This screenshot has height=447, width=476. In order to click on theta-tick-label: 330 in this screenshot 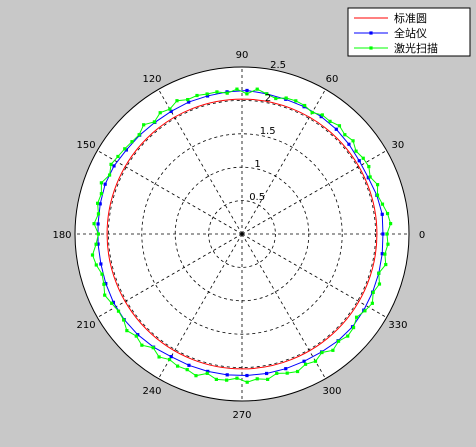, I will do `click(397, 325)`.